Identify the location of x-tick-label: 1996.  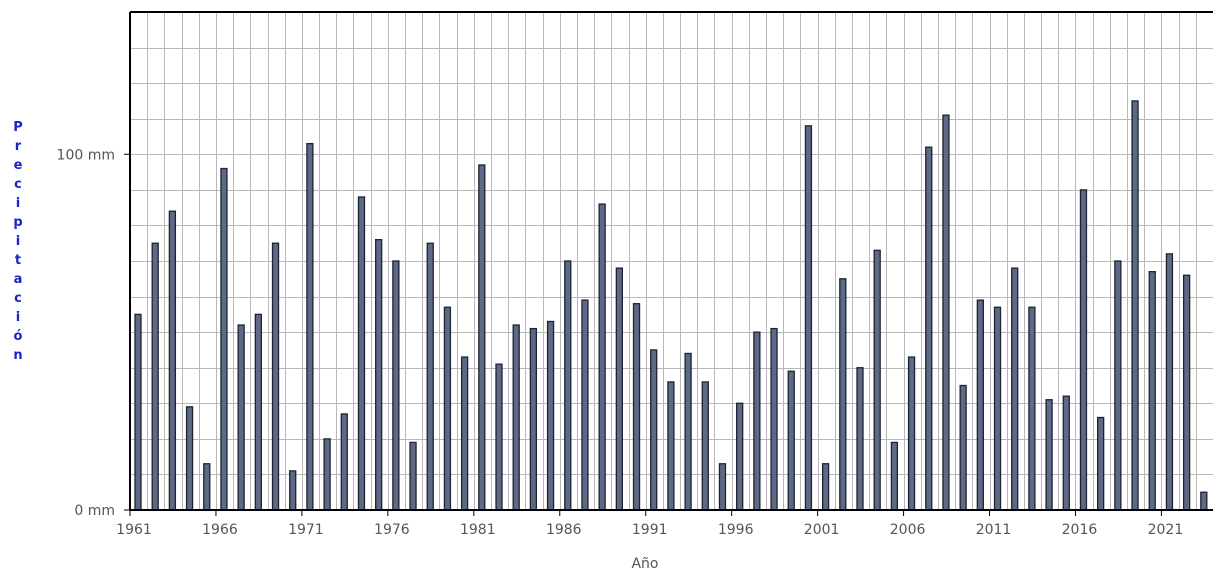
(736, 530).